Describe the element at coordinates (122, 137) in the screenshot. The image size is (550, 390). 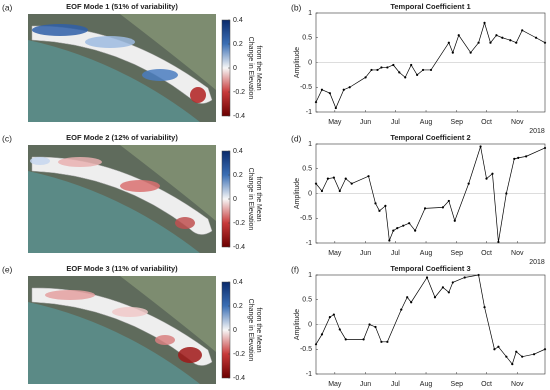
I see `map-title: EOF Mode 2 (12% of variability)` at that location.